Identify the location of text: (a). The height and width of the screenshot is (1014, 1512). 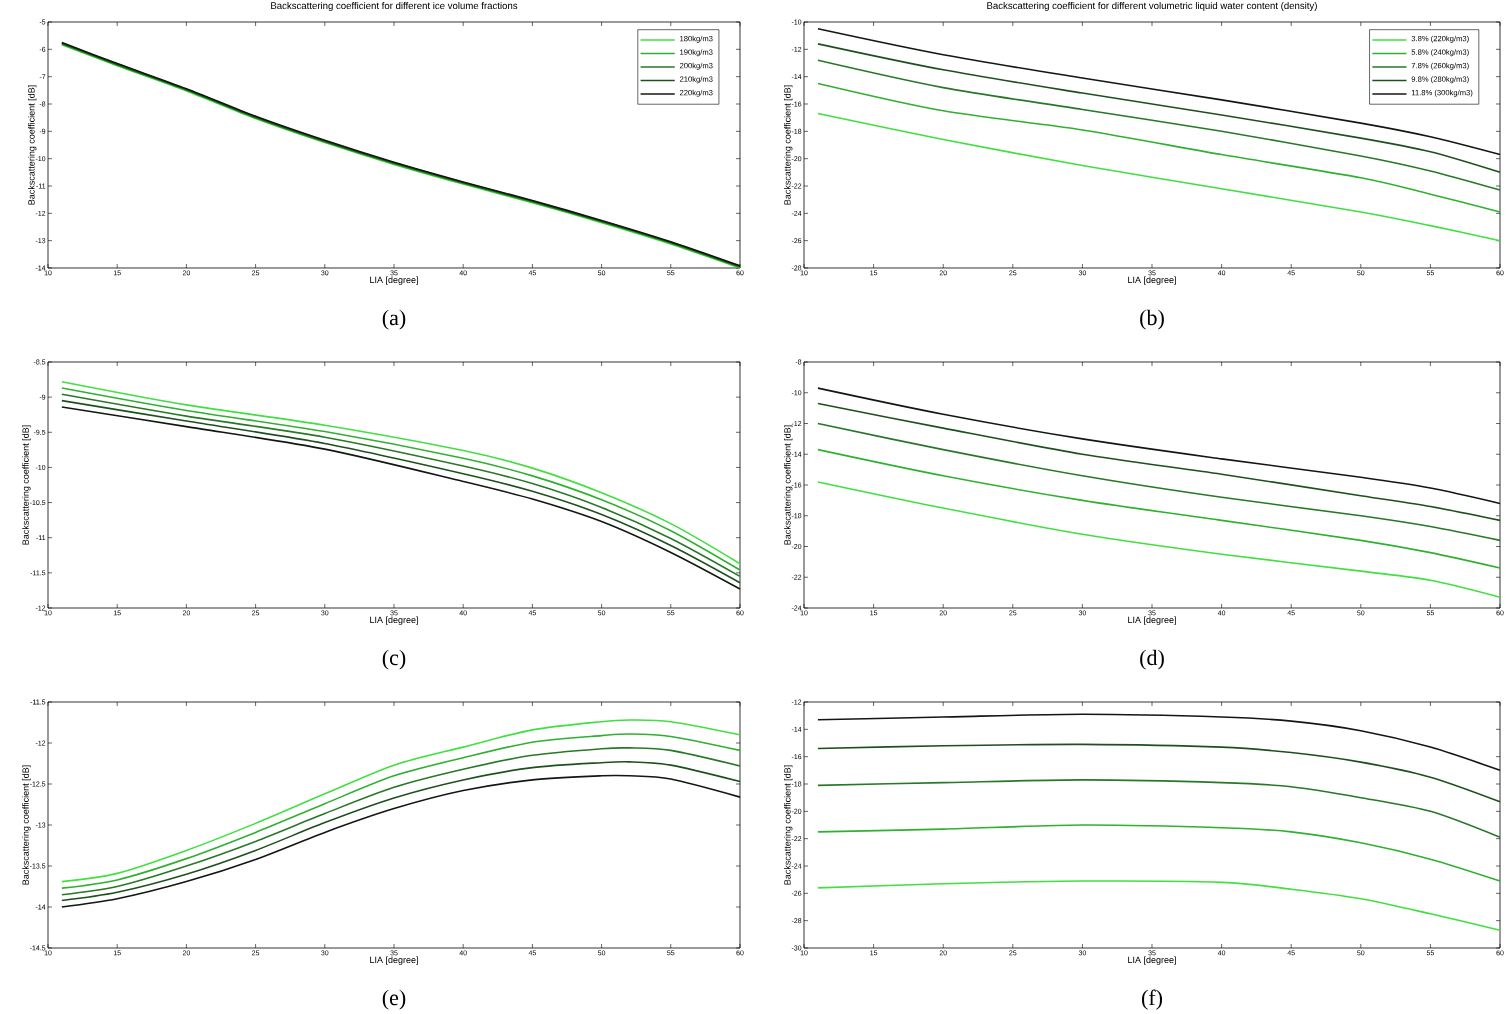
(394, 319).